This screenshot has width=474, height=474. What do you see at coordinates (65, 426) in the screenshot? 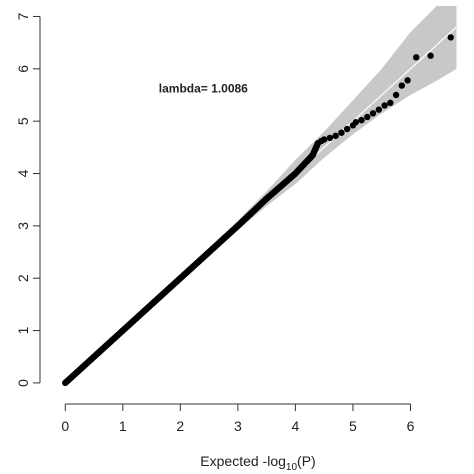
I see `x-tick-label: 0` at bounding box center [65, 426].